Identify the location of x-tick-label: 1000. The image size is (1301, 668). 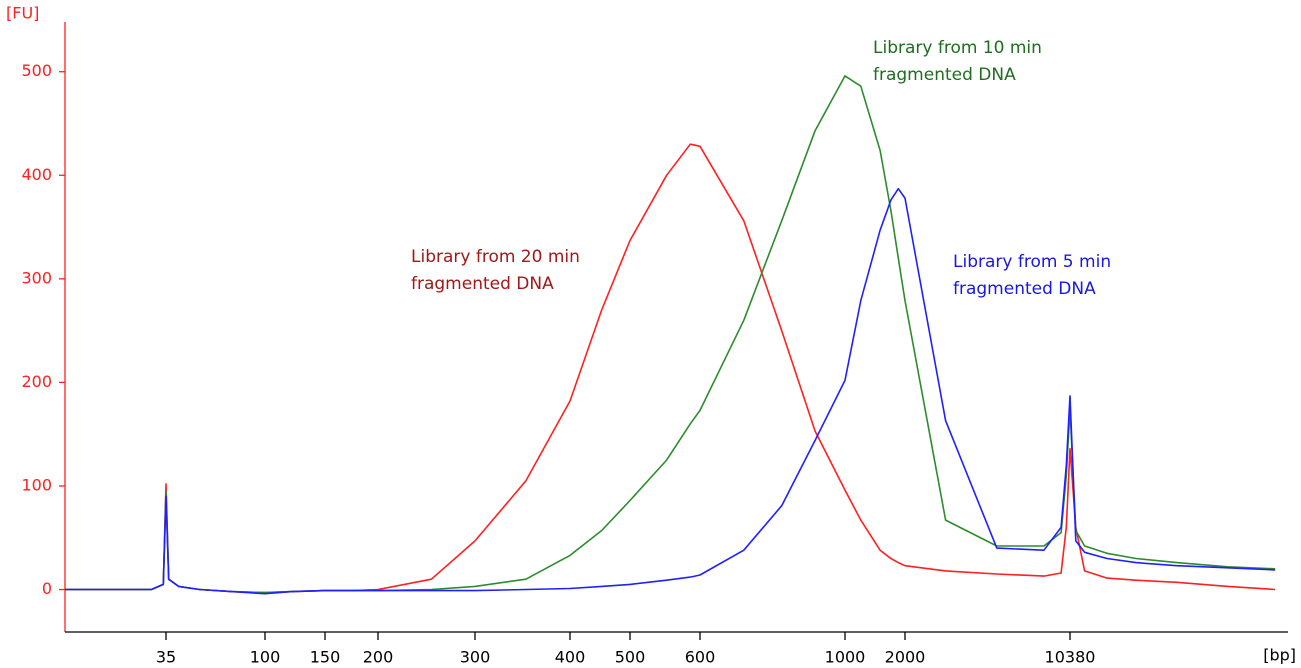
(845, 657).